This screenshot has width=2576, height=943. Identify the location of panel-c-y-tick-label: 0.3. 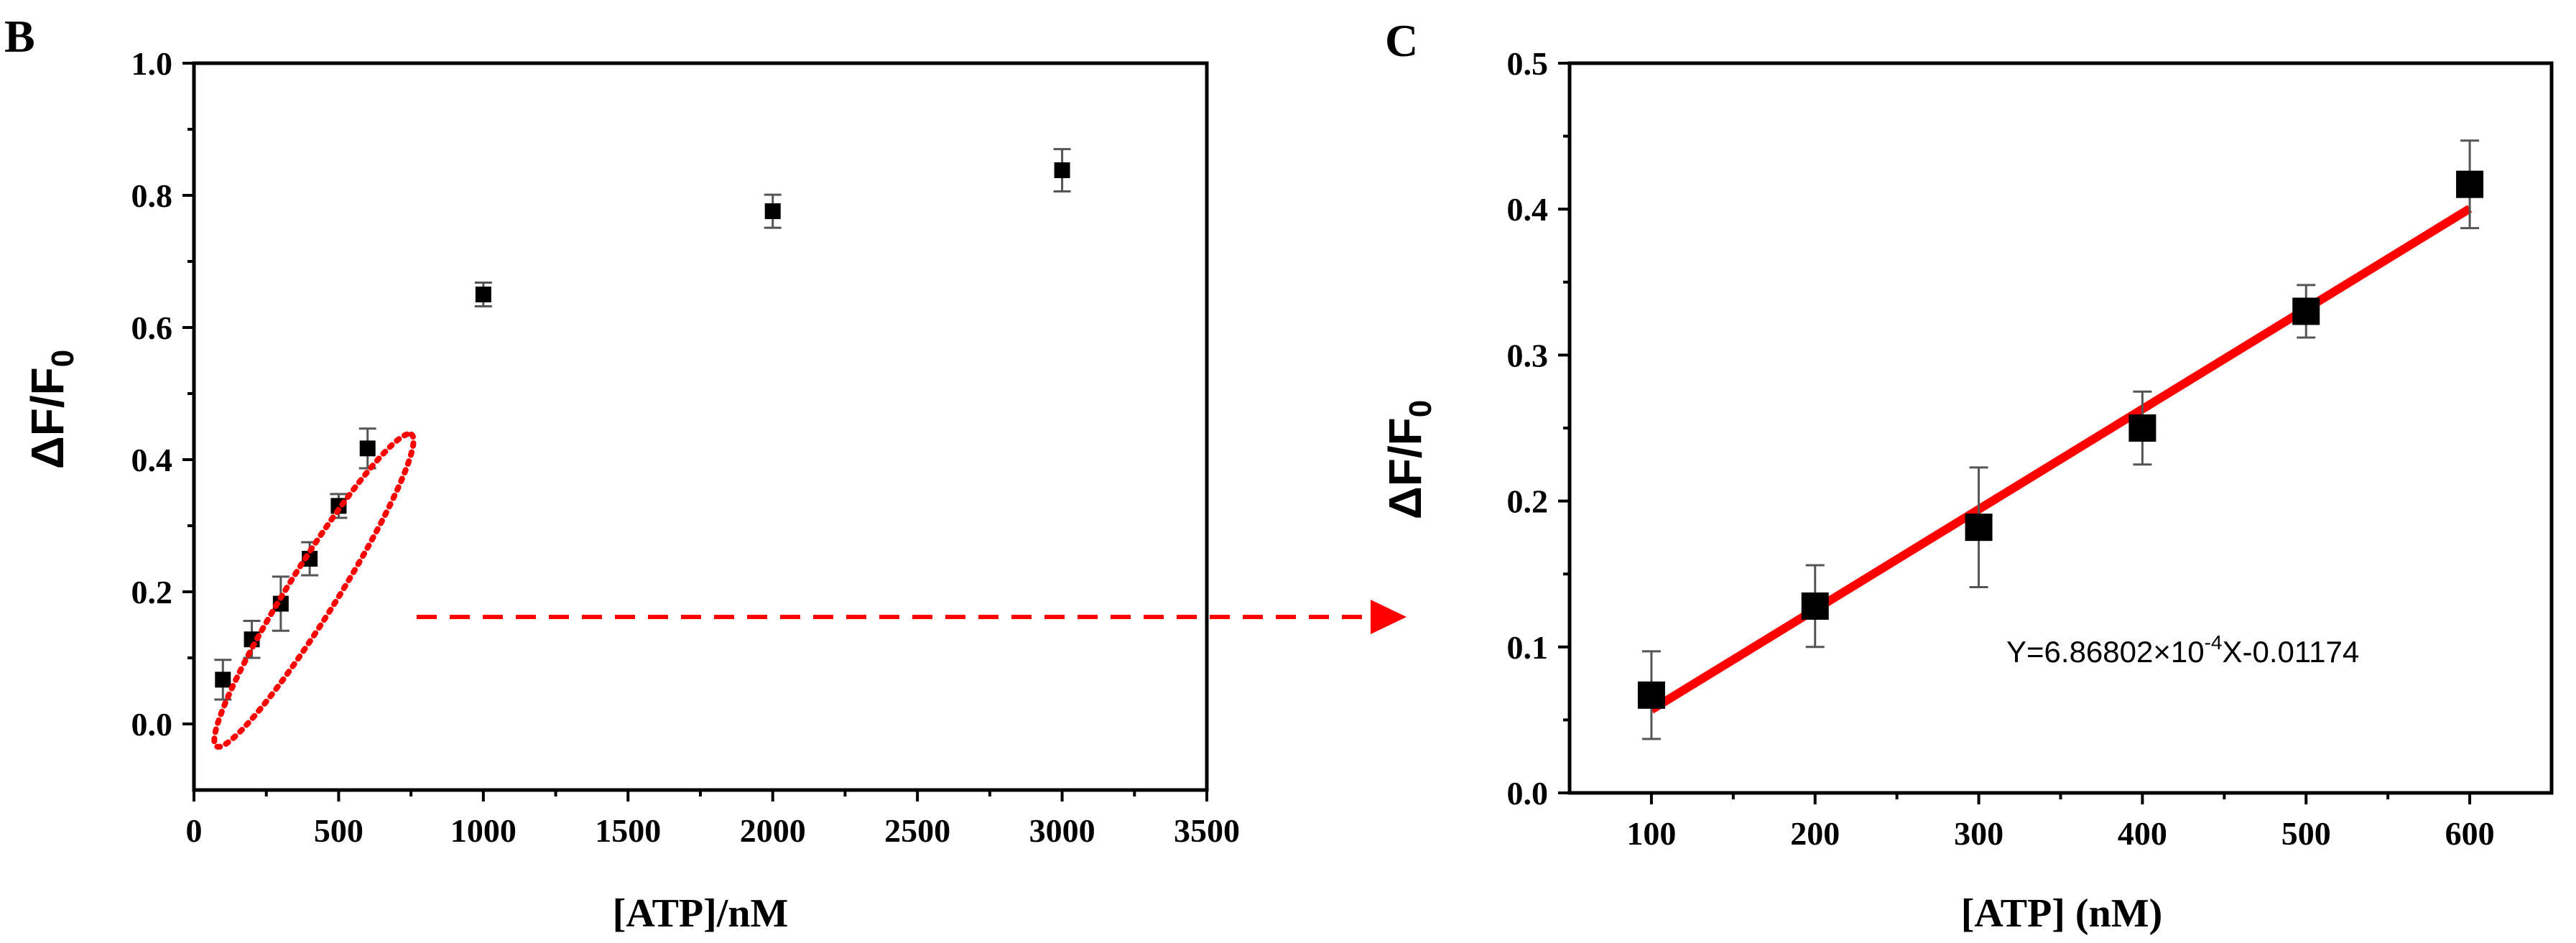
(1528, 355).